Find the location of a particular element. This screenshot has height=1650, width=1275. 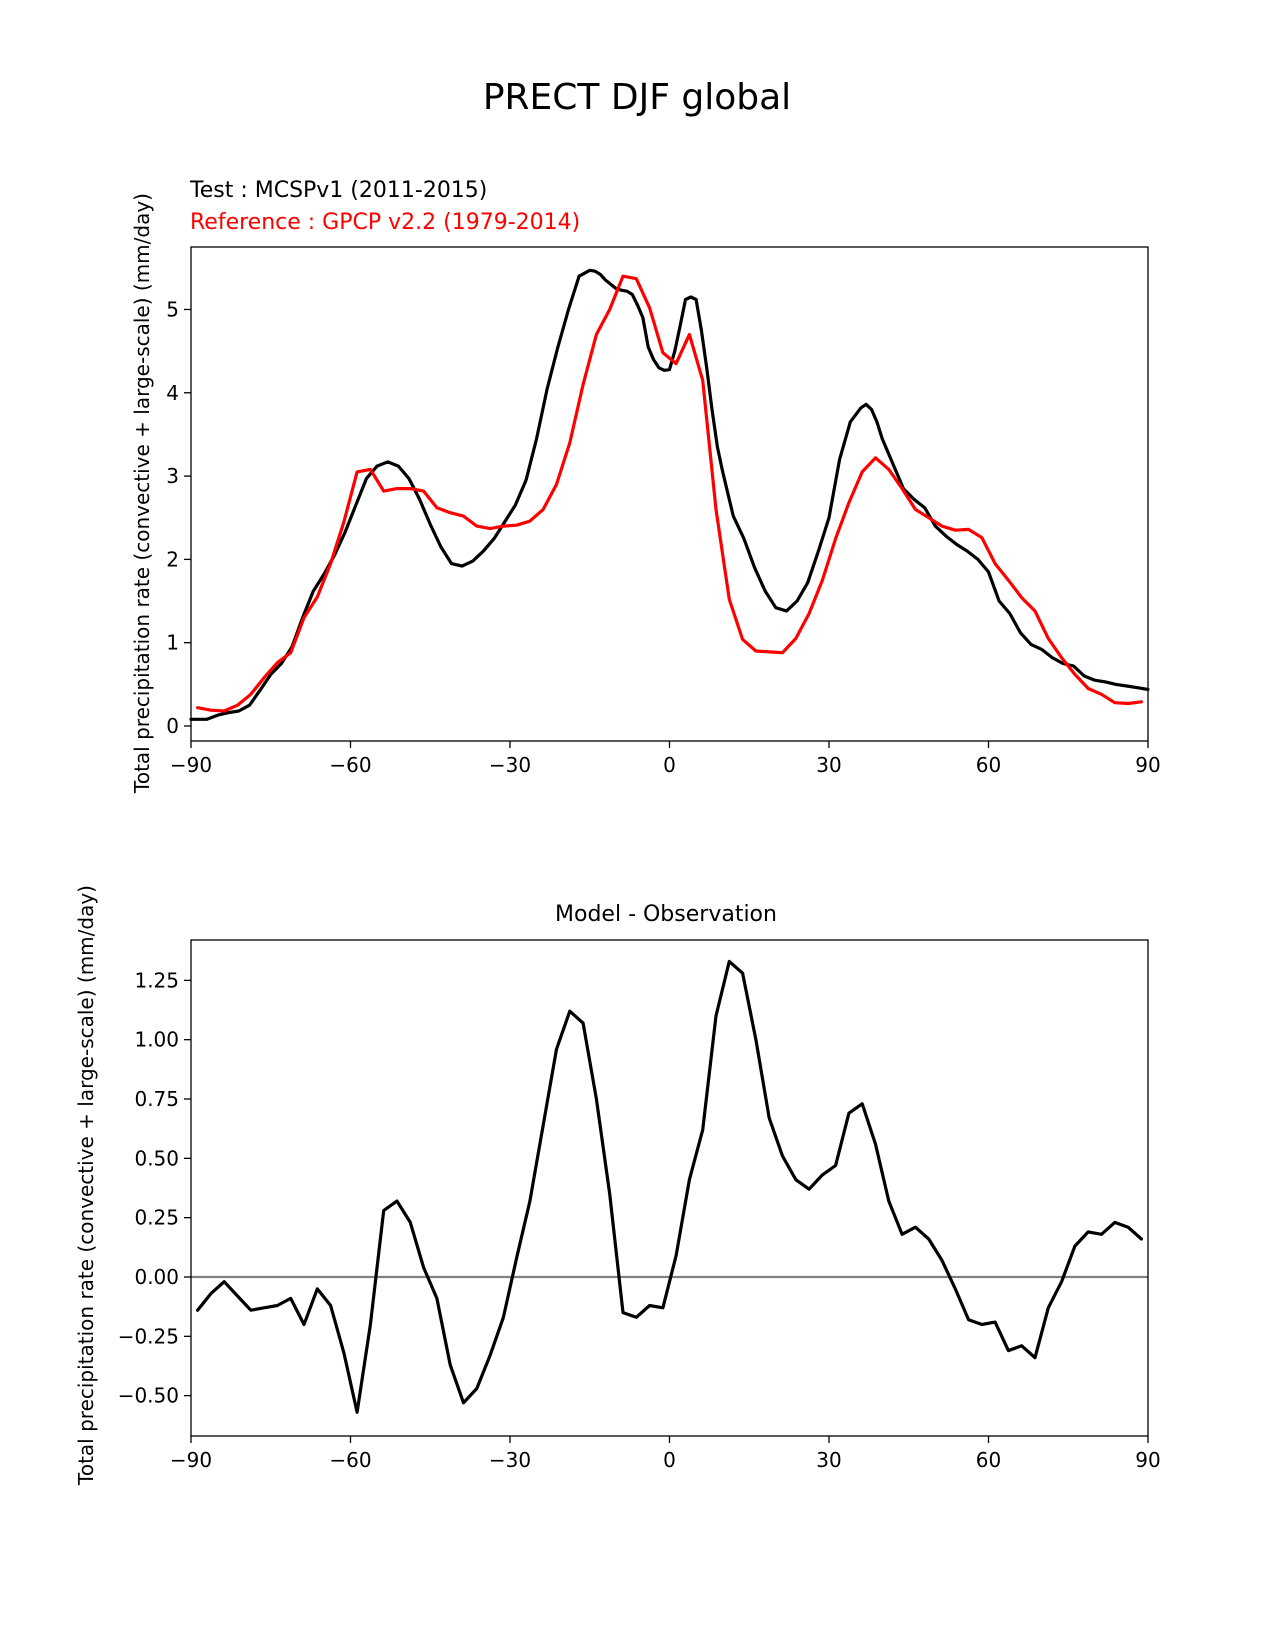

bottom-x-tick-label: −60 is located at coordinates (350, 1460).